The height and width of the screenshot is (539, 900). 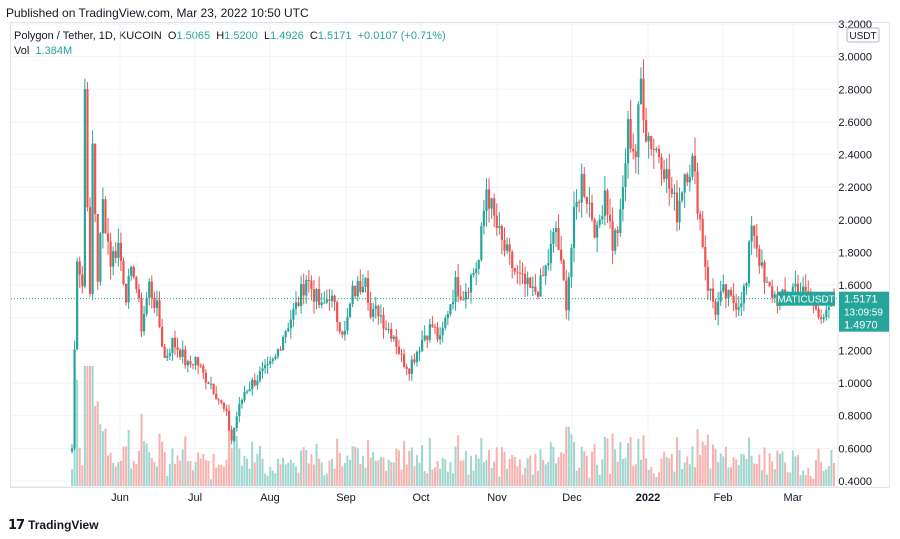 What do you see at coordinates (420, 498) in the screenshot?
I see `time-tick-label: Oct` at bounding box center [420, 498].